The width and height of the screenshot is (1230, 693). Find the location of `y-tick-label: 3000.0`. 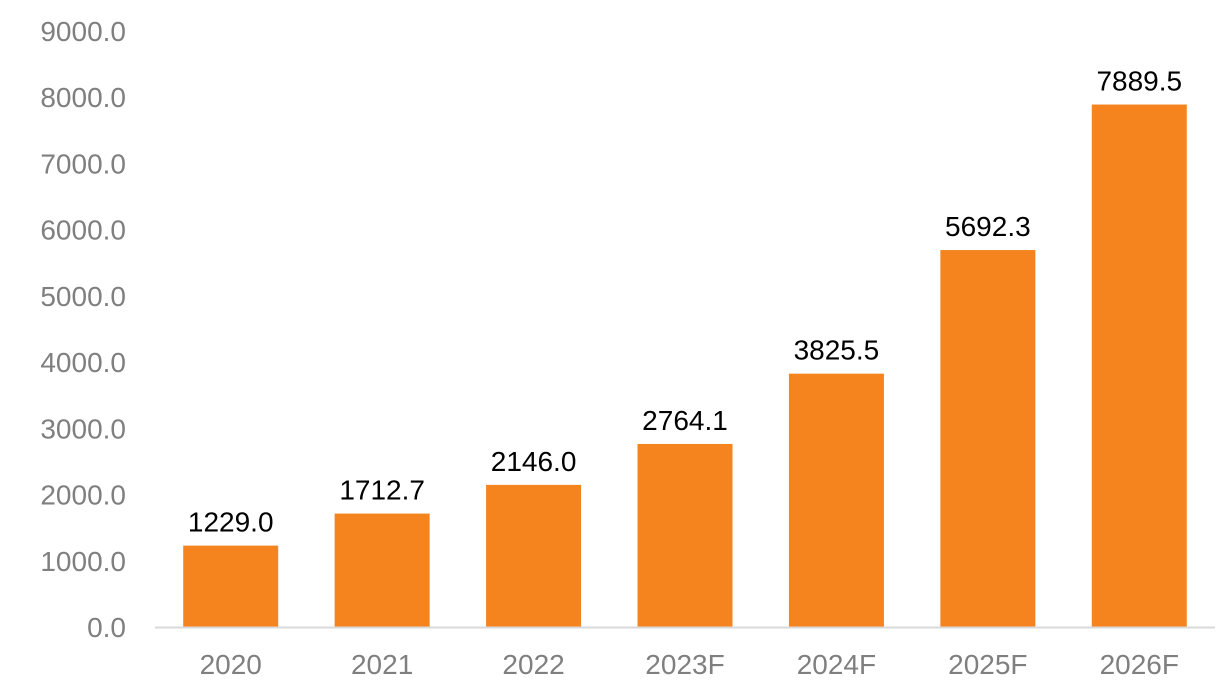

y-tick-label: 3000.0 is located at coordinates (83, 428).